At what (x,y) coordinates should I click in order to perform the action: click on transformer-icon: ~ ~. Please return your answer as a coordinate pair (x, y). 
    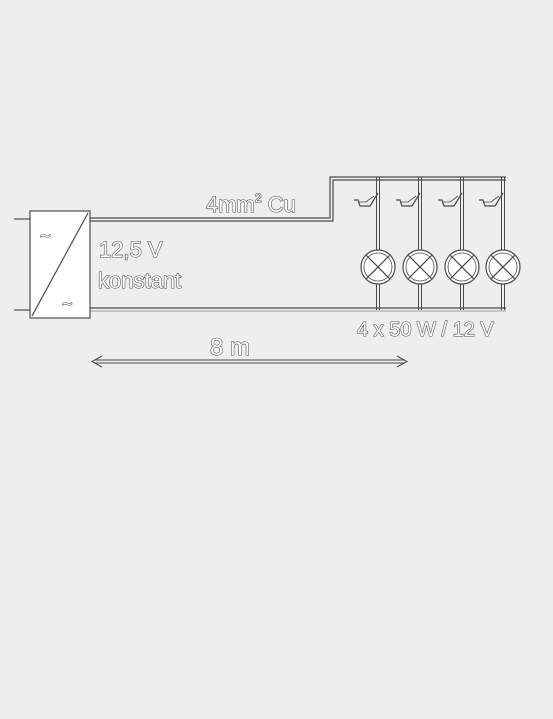
    Looking at the image, I should click on (52, 264).